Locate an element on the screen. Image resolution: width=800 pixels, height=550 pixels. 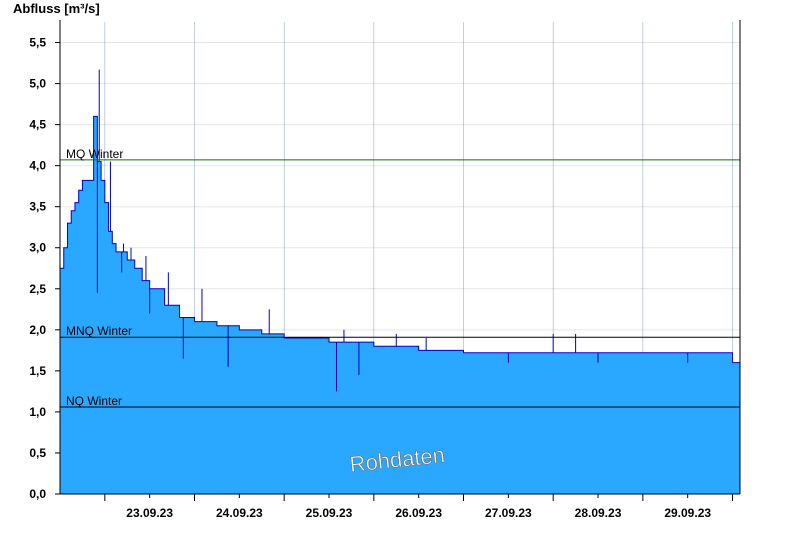
y-tick-label: 3,0 is located at coordinates (37, 248).